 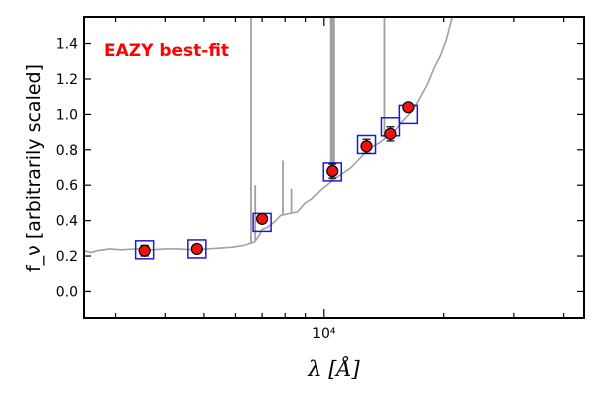 What do you see at coordinates (67, 257) in the screenshot?
I see `y-tick-label: 0.2` at bounding box center [67, 257].